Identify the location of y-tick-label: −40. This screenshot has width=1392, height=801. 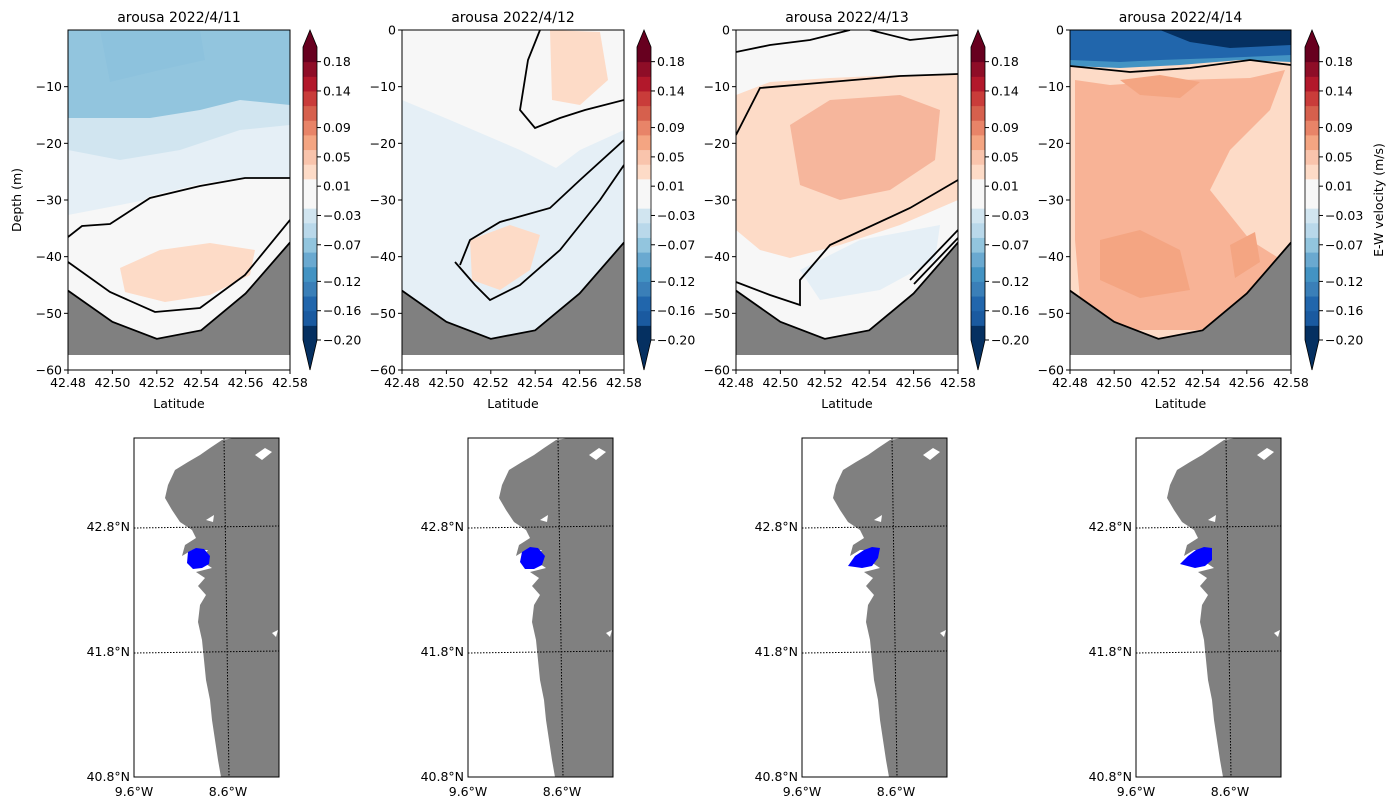
(49, 256).